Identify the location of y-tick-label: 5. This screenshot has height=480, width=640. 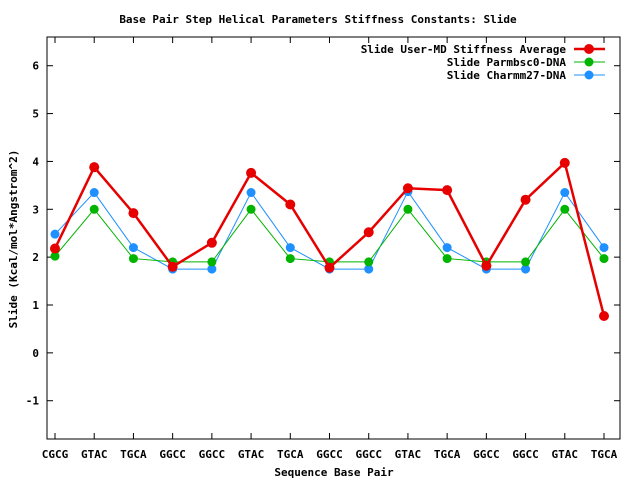
(35, 114).